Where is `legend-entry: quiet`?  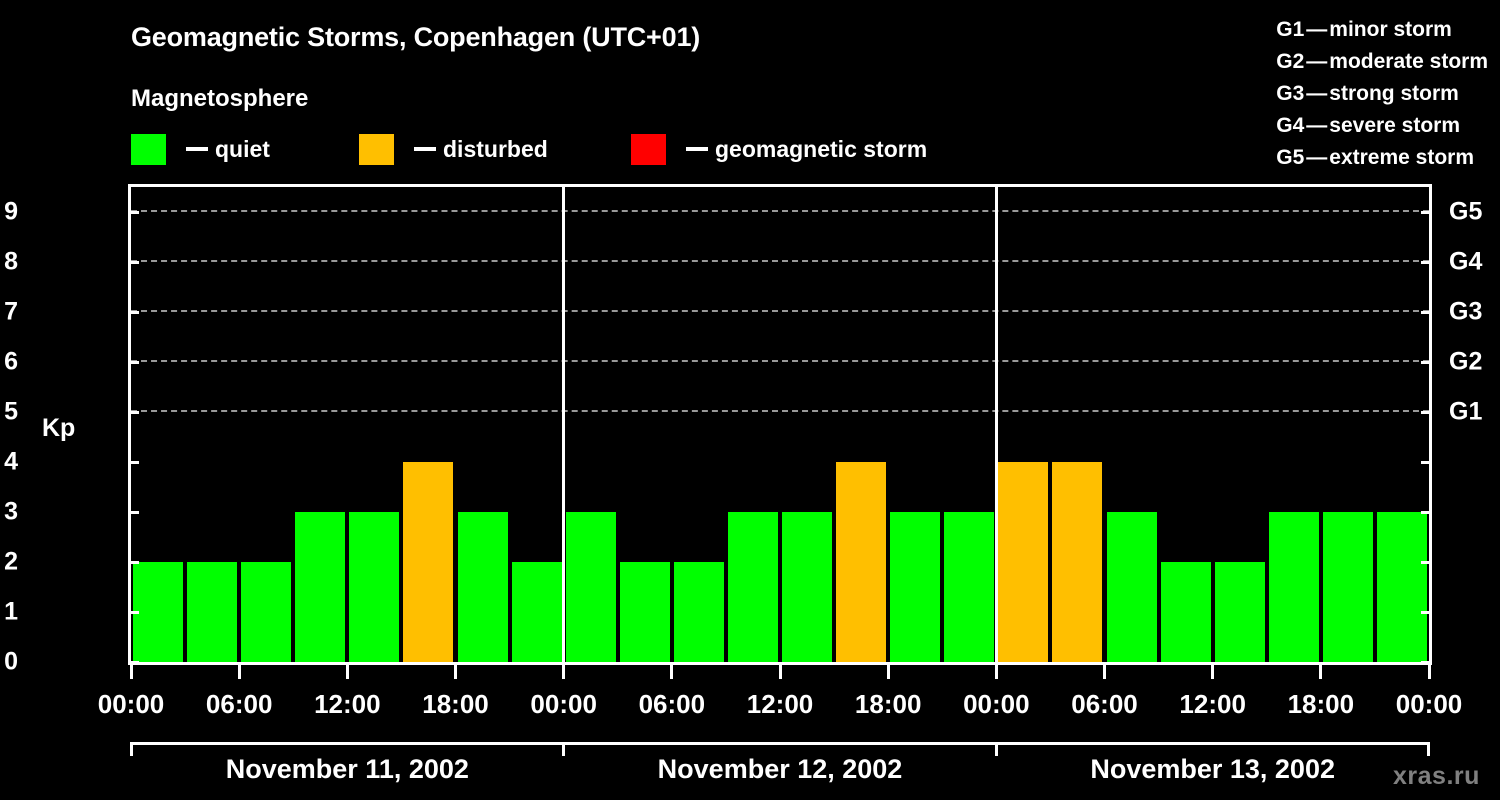 legend-entry: quiet is located at coordinates (200, 149).